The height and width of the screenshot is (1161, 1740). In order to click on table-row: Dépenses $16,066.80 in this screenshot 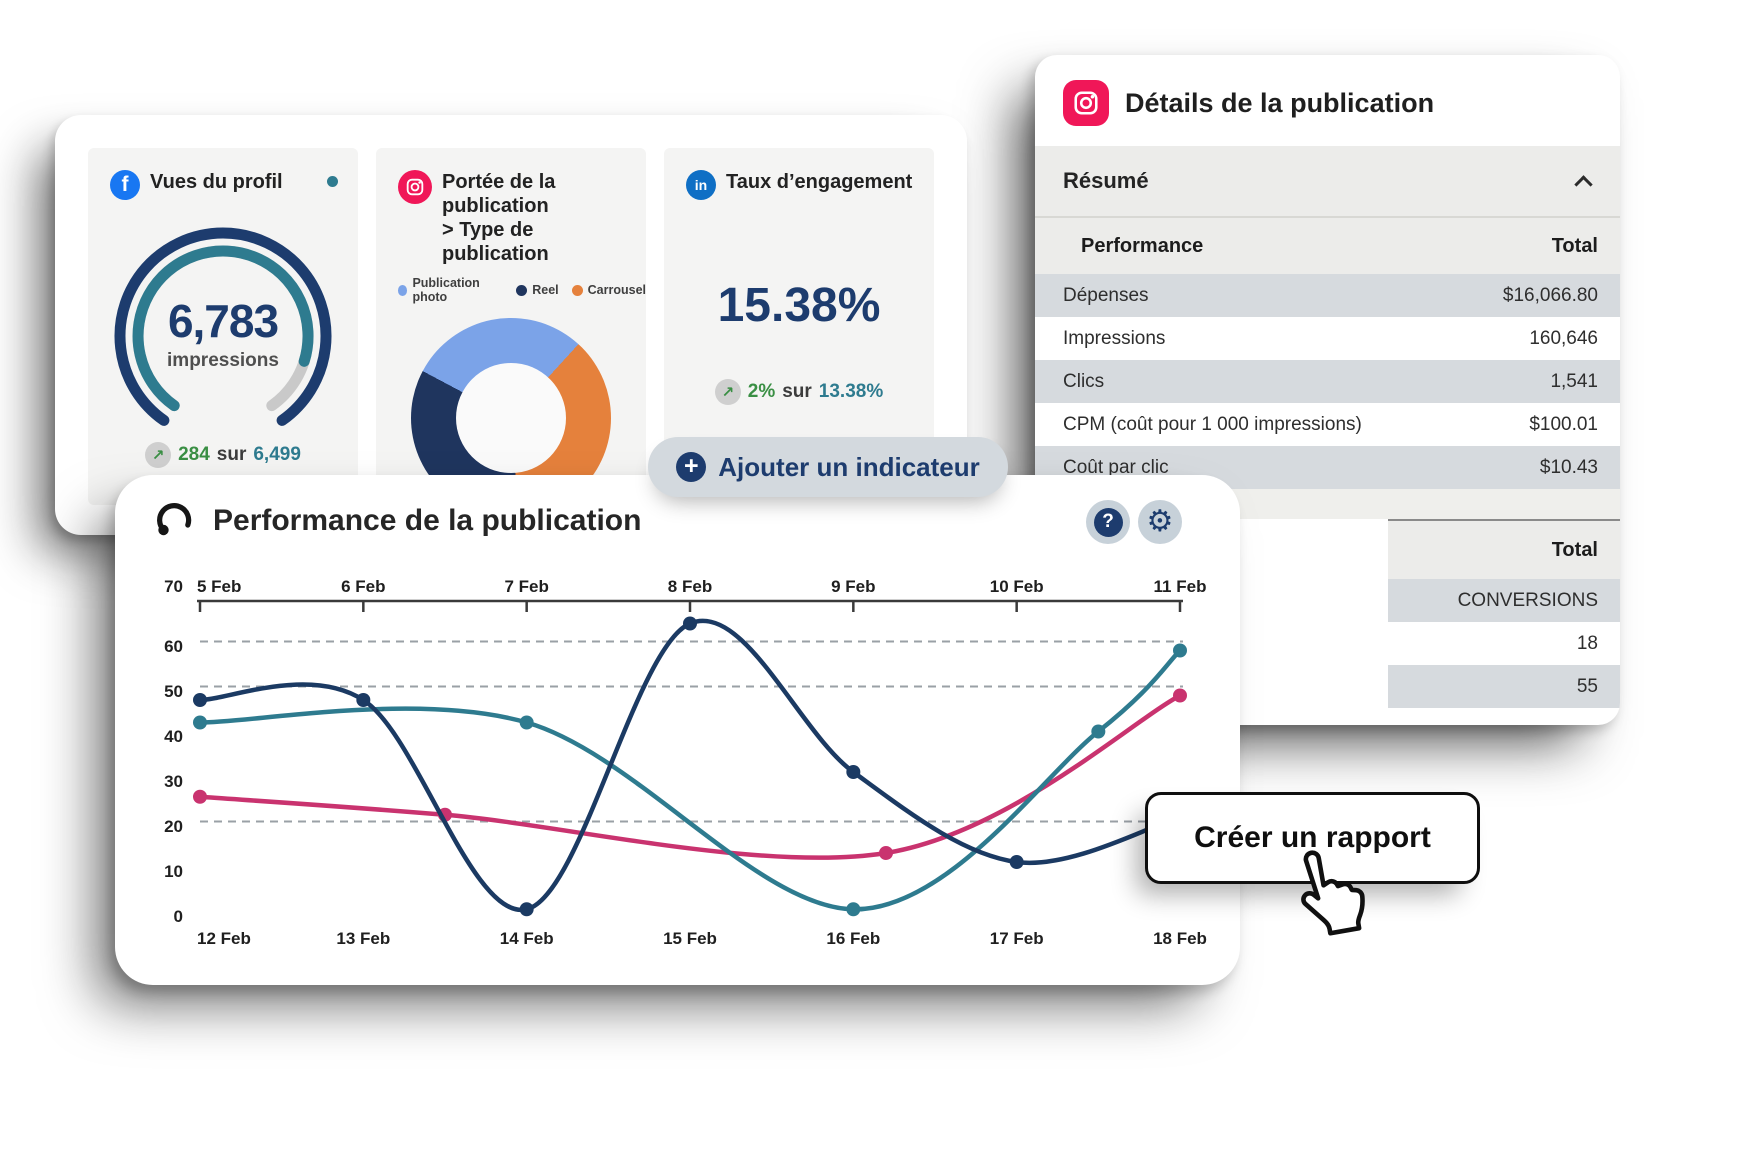, I will do `click(1327, 295)`.